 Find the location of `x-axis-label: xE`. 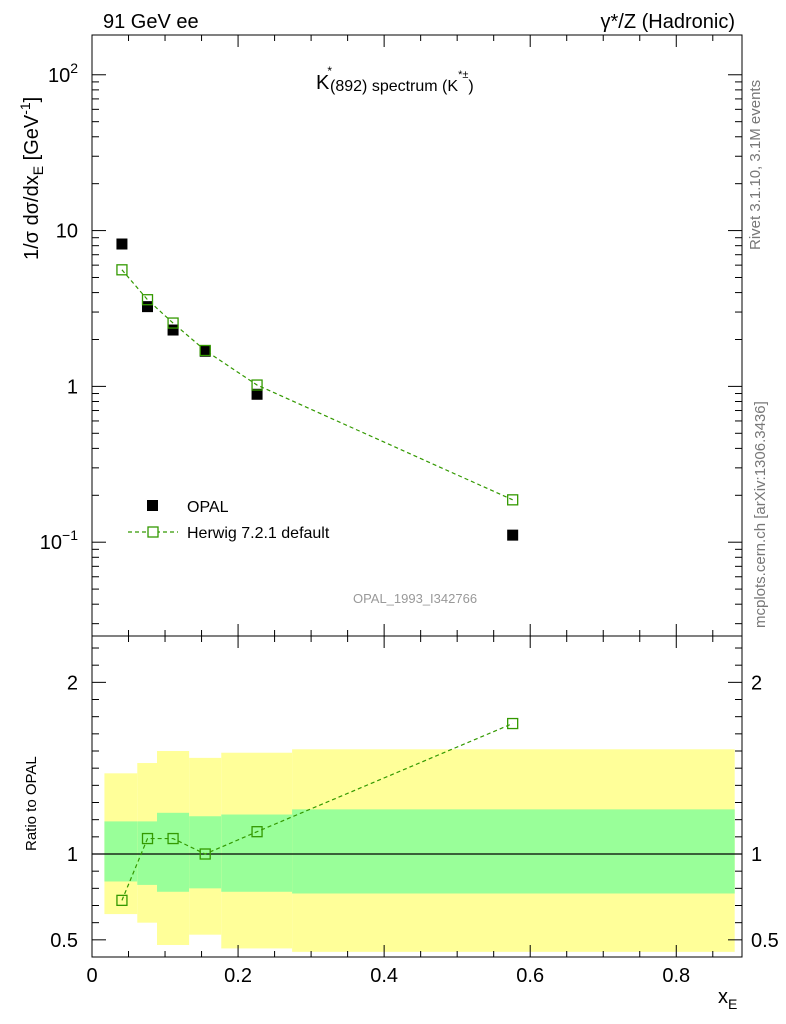

x-axis-label: xE is located at coordinates (727, 999).